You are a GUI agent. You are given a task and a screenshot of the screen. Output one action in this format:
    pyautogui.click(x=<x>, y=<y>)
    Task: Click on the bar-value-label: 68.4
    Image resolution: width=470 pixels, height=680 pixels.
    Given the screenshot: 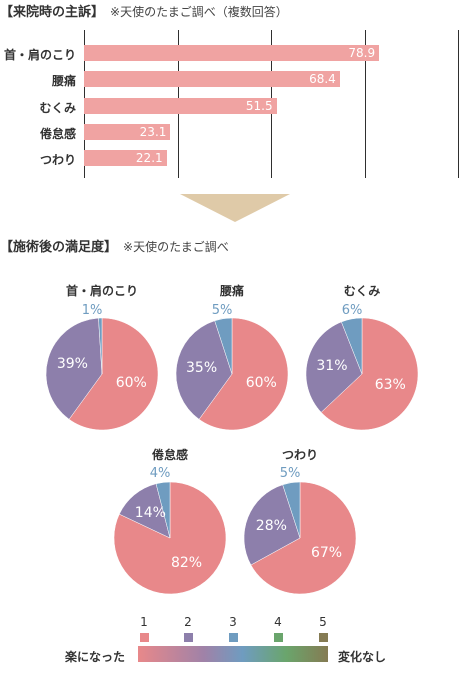 What is the action you would take?
    pyautogui.click(x=322, y=79)
    